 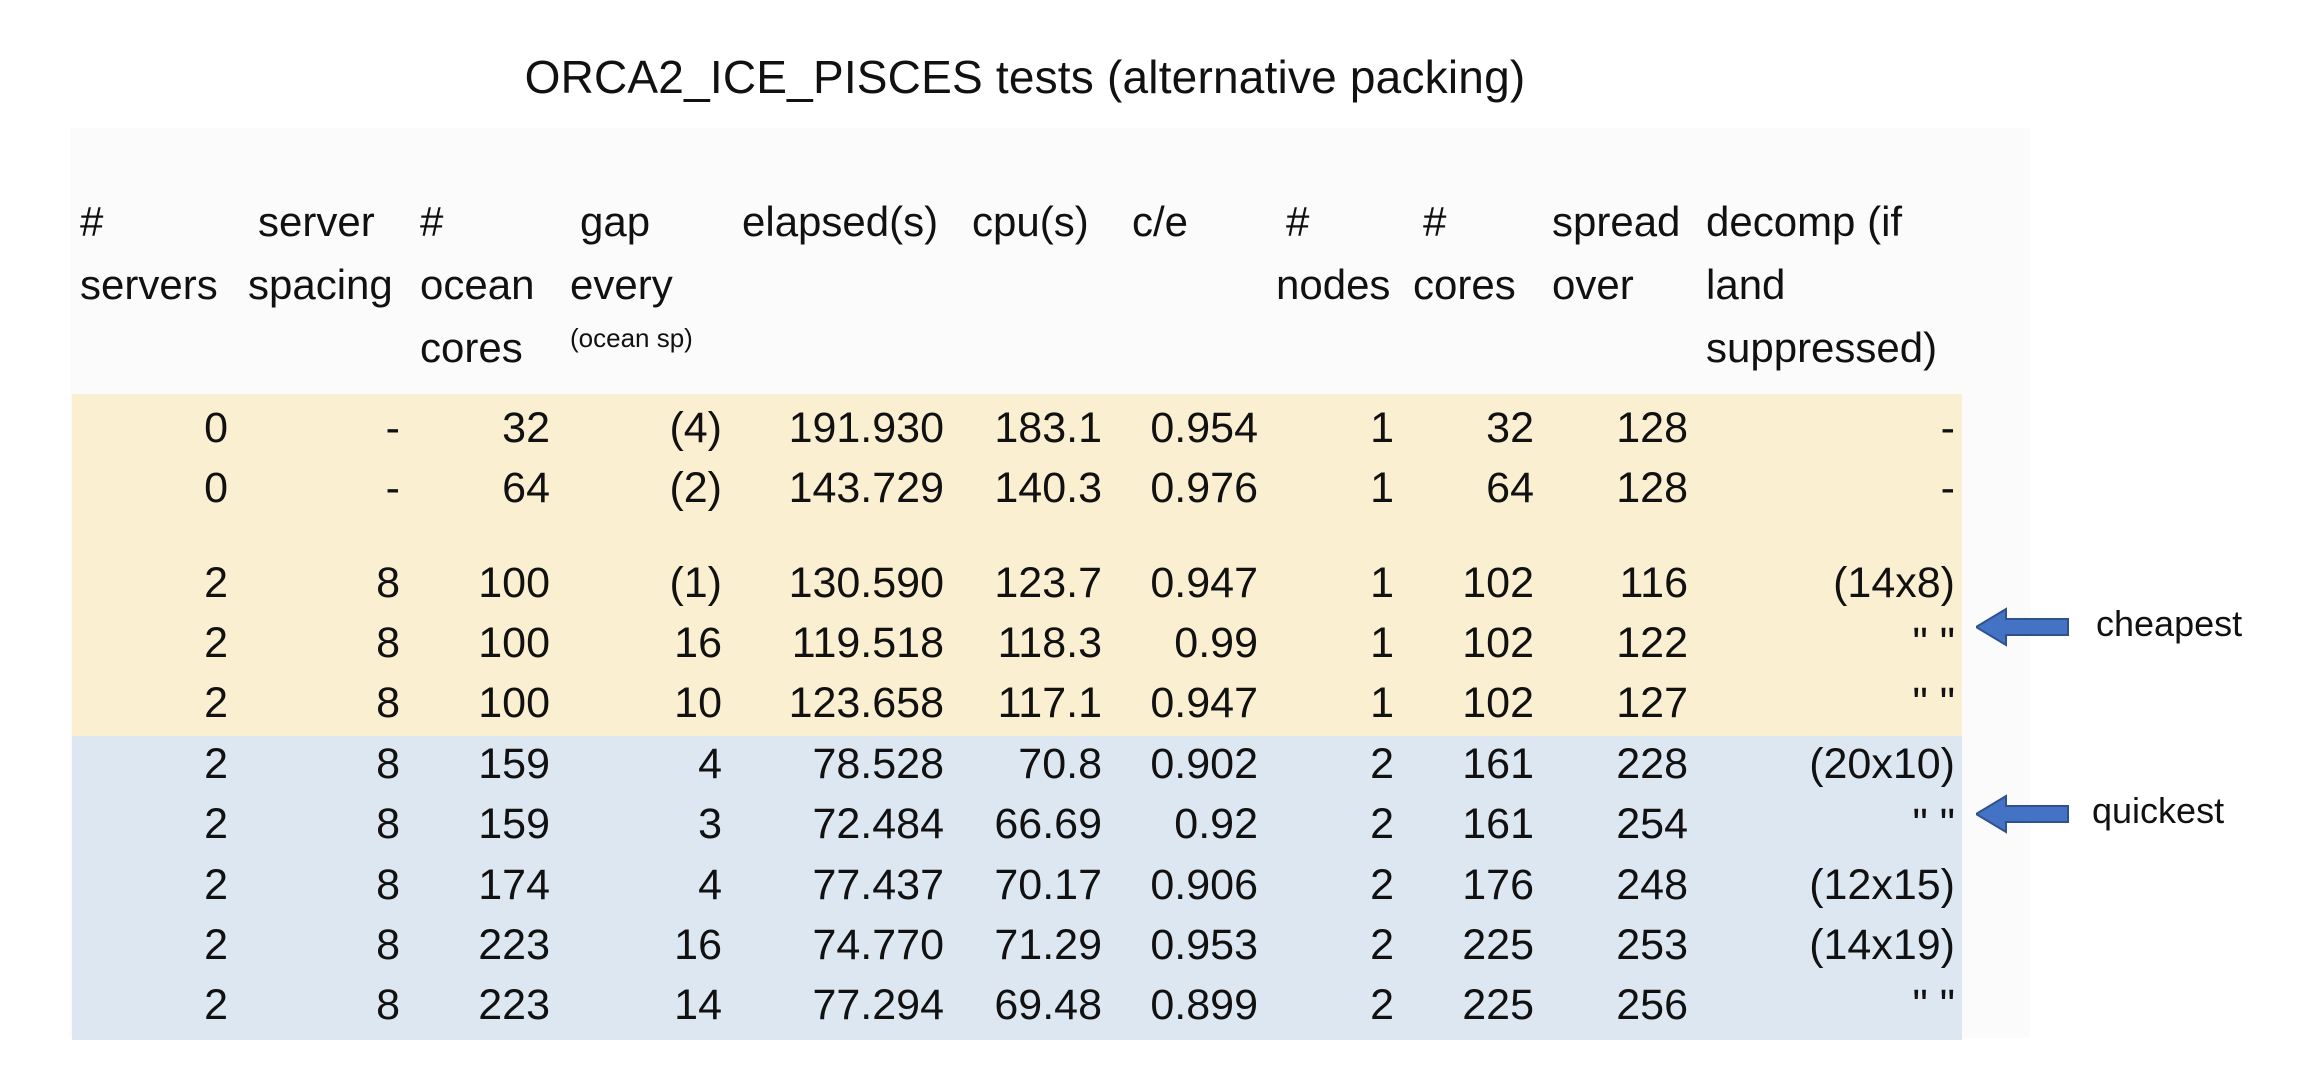 I want to click on cell-cpu: 71.29, so click(x=1048, y=945).